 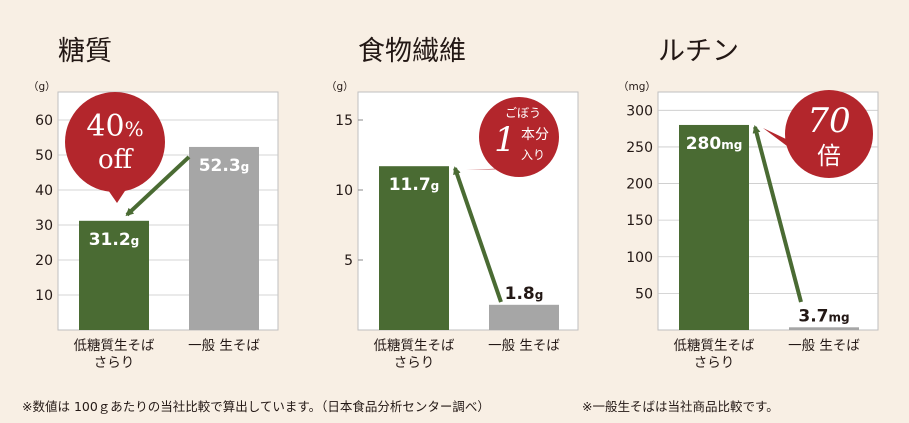 I want to click on value-label: 52.3g, so click(x=224, y=166).